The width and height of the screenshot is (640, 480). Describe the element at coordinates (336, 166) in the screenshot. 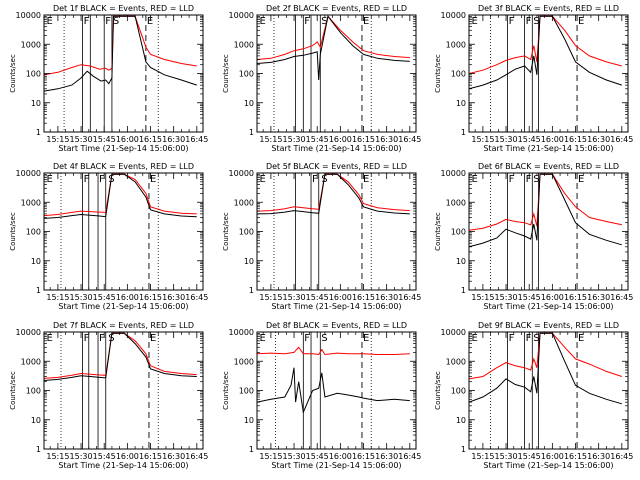

I see `panel-title: Det 5f BLACK = Events, RED = LLD` at that location.